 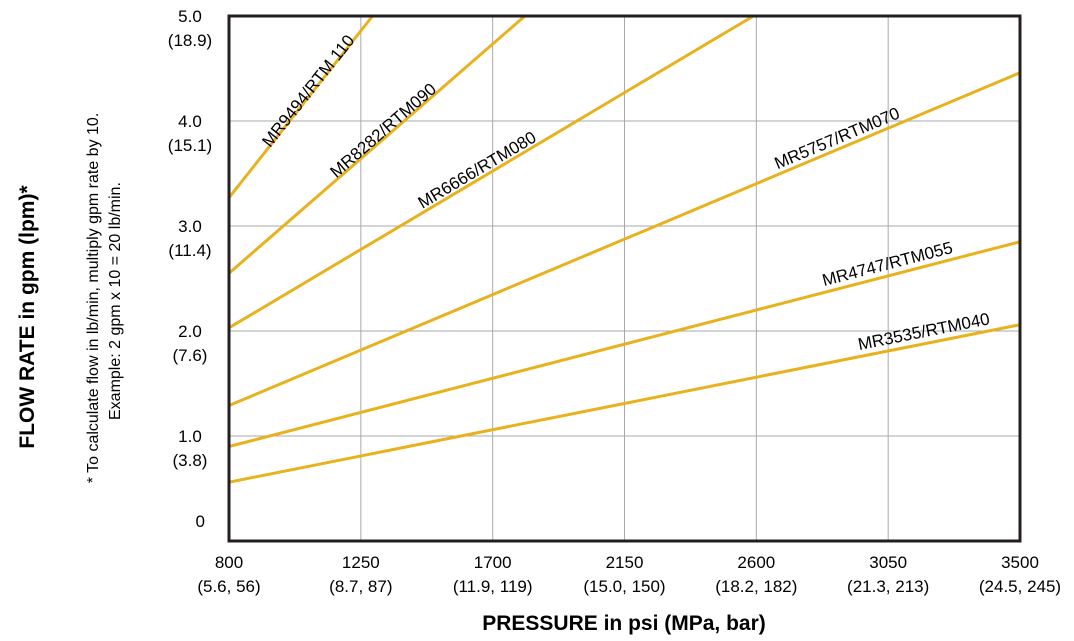 What do you see at coordinates (383, 130) in the screenshot?
I see `series-label: MR8282/RTM090` at bounding box center [383, 130].